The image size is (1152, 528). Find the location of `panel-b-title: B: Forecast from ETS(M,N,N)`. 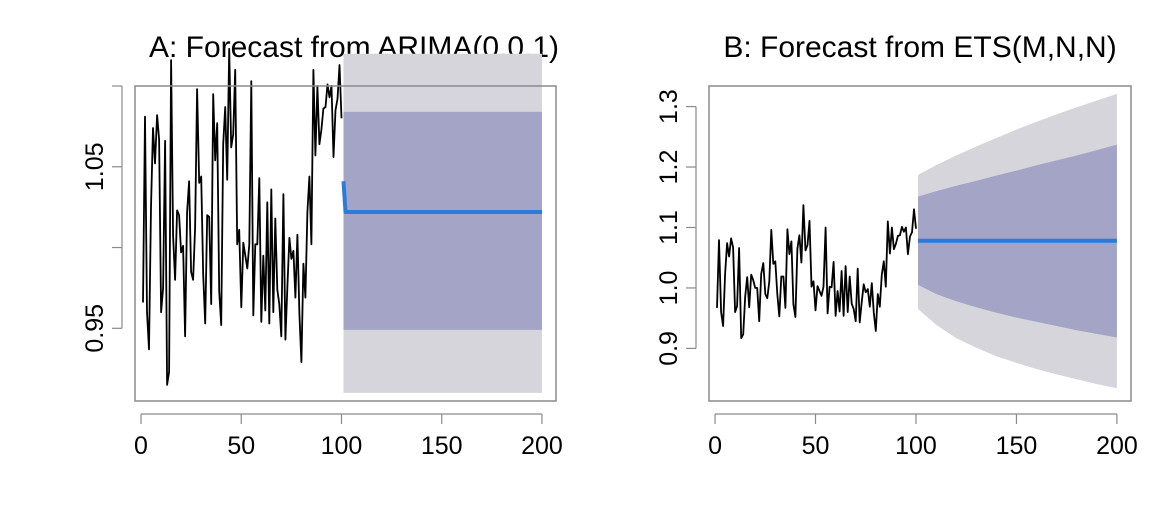

panel-b-title: B: Forecast from ETS(M,N,N) is located at coordinates (919, 47).